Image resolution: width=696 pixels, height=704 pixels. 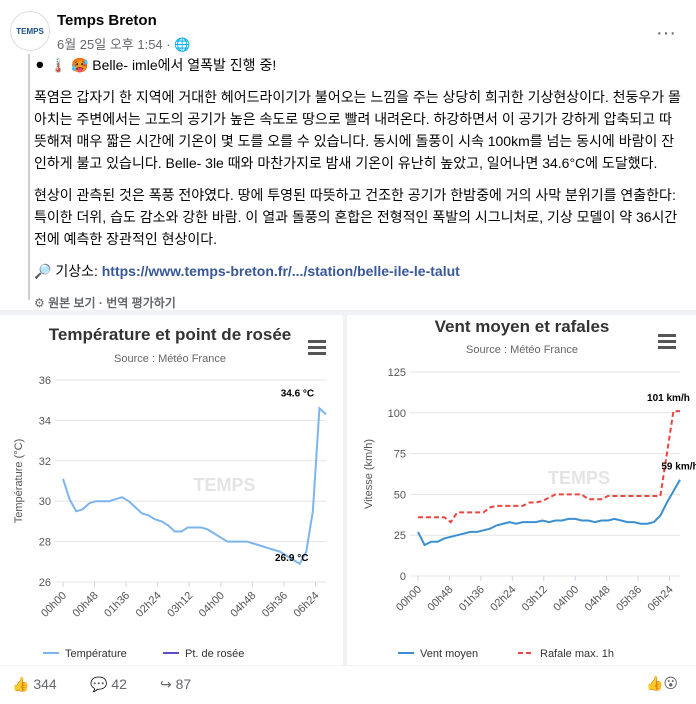 What do you see at coordinates (45, 543) in the screenshot?
I see `y-tick-label: 28` at bounding box center [45, 543].